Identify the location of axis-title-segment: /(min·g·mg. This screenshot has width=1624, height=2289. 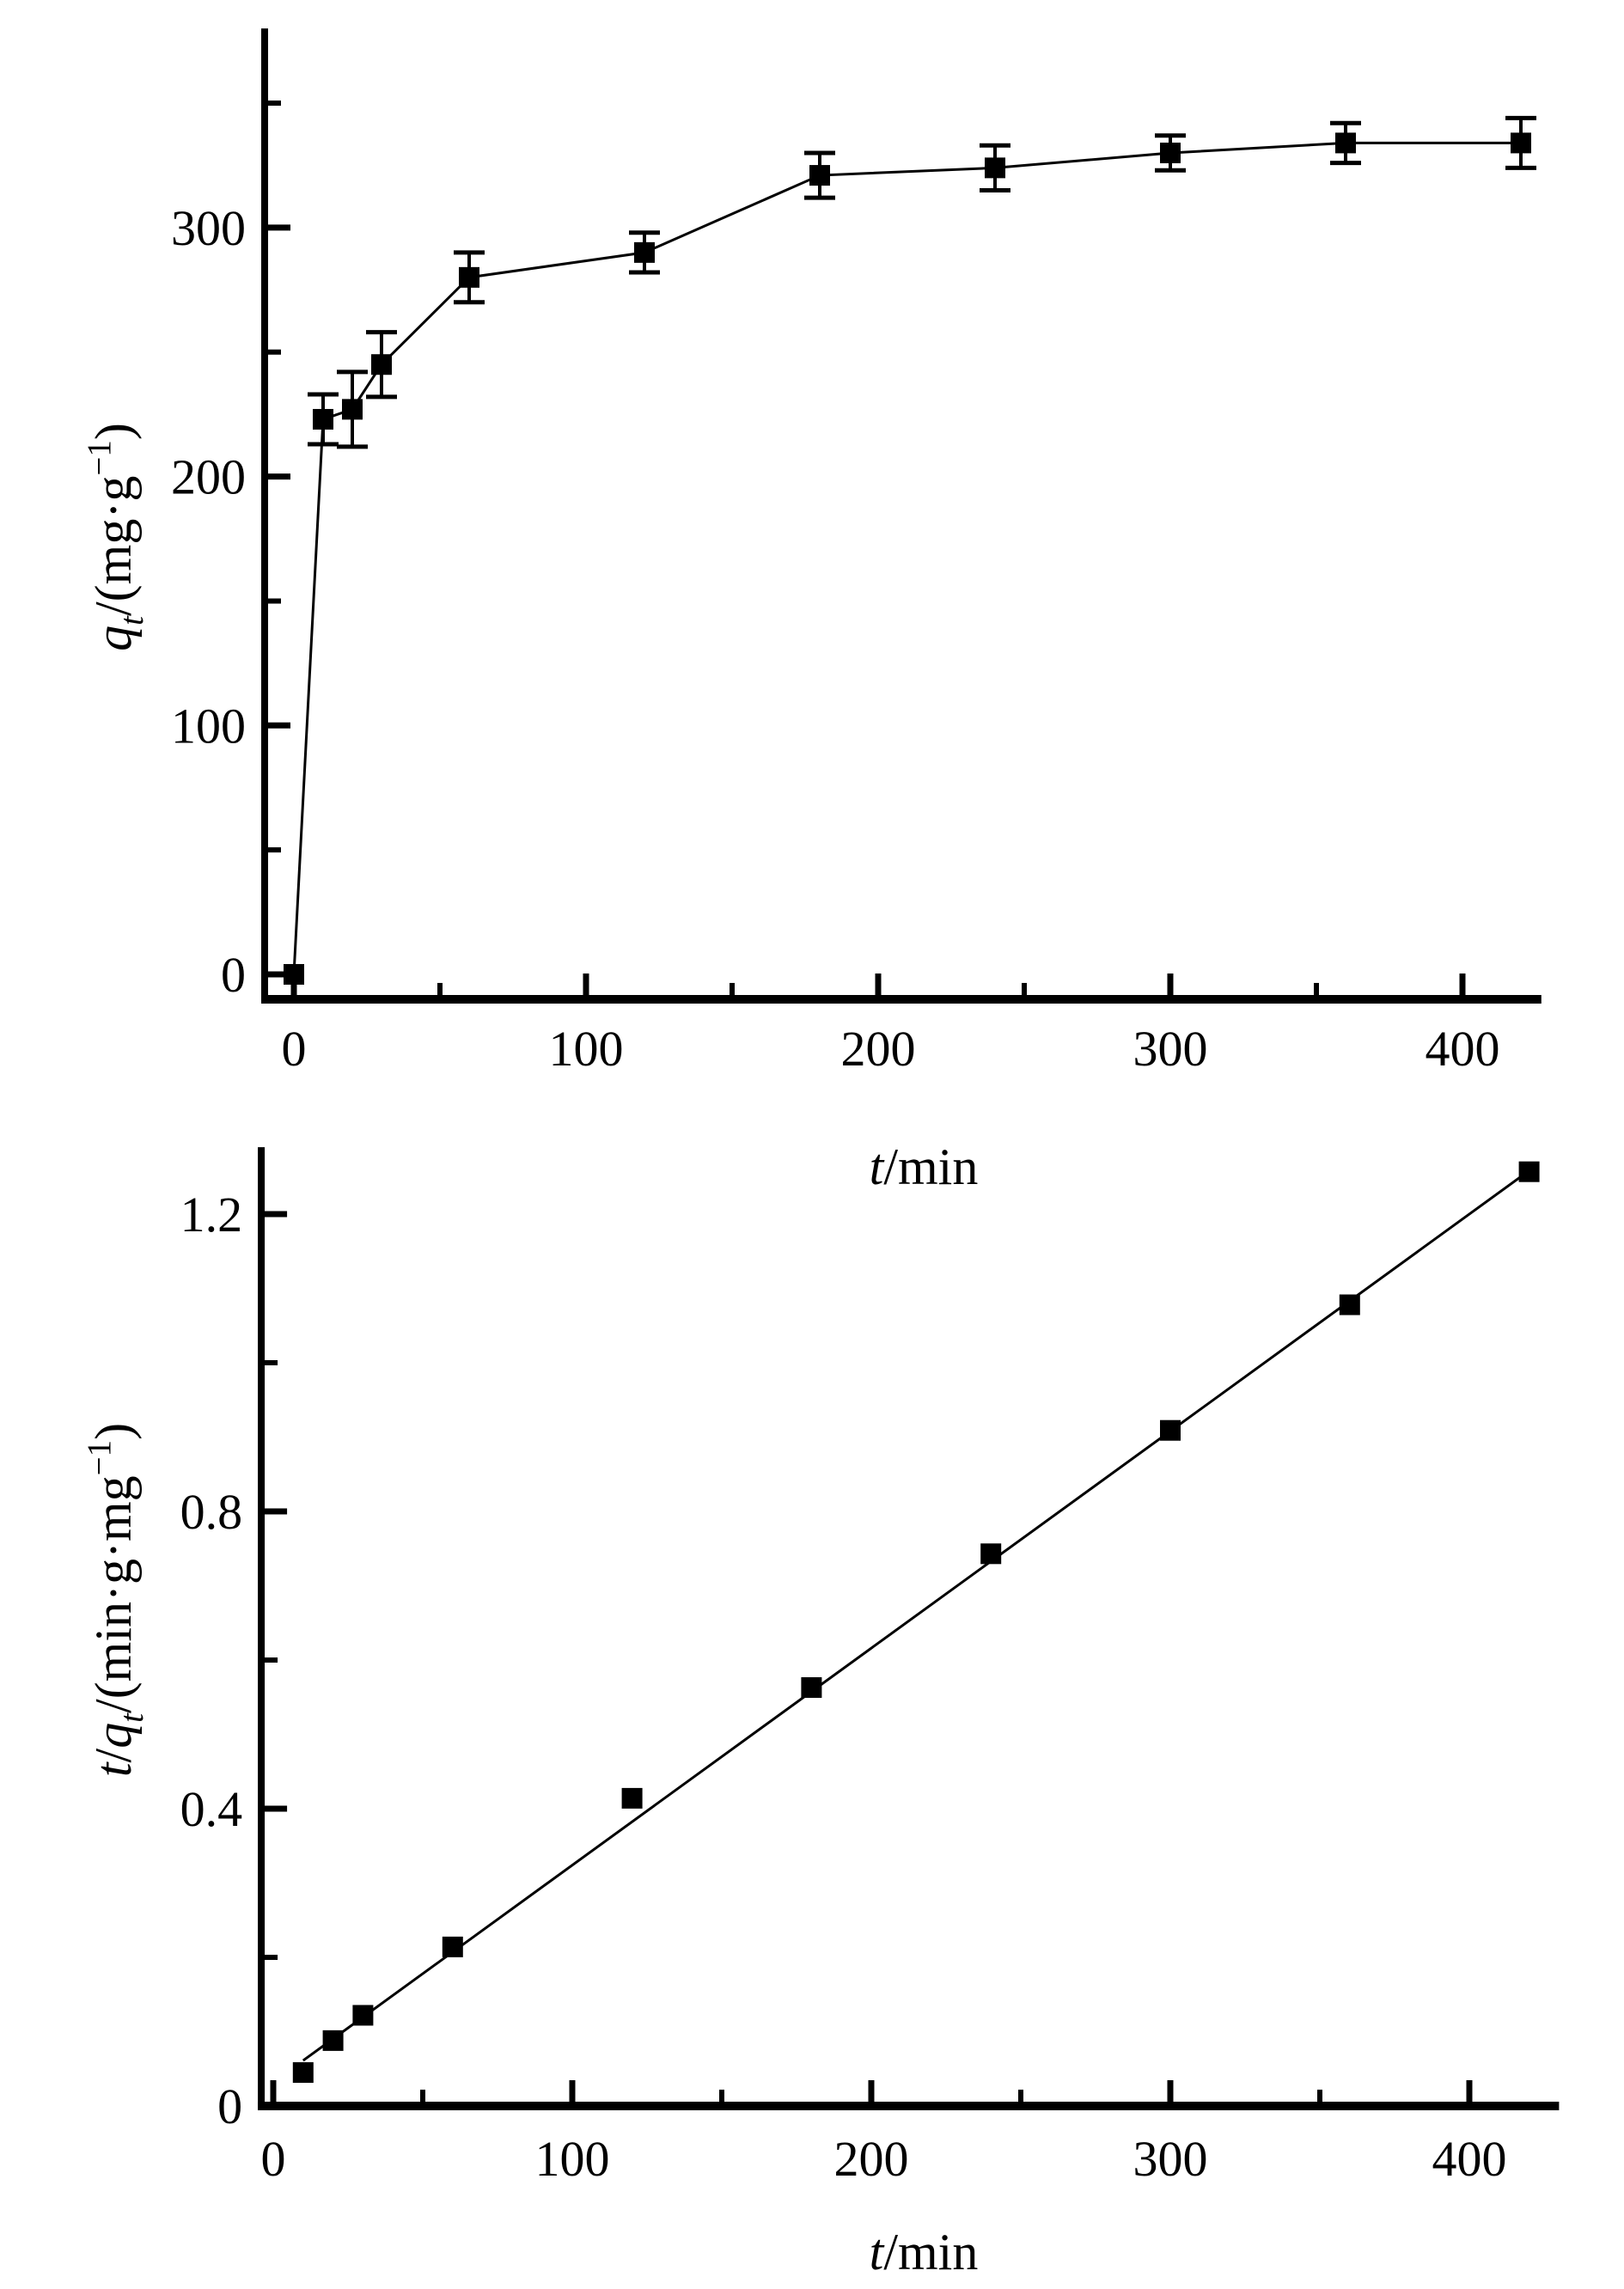
(113, 1594).